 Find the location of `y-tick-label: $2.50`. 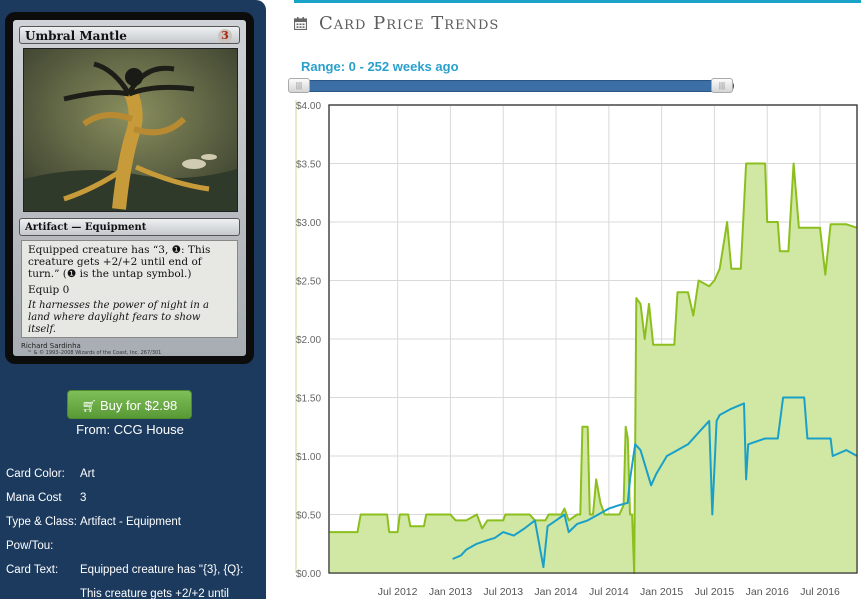

y-tick-label: $2.50 is located at coordinates (308, 282).